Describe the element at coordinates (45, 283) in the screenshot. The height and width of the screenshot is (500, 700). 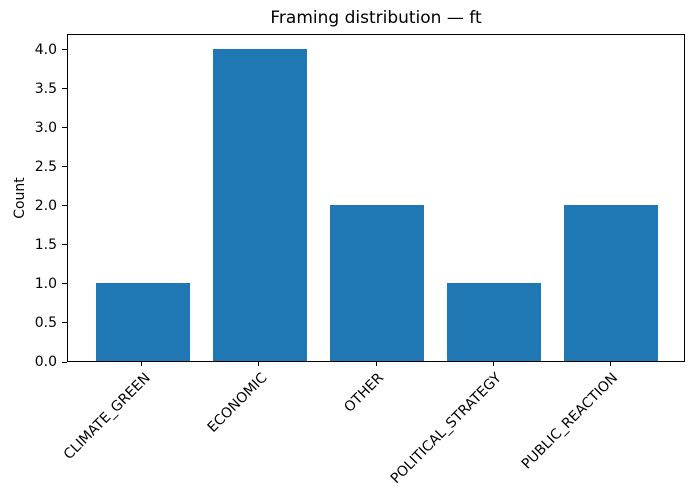
I see `y-tick-label: 1.0` at that location.